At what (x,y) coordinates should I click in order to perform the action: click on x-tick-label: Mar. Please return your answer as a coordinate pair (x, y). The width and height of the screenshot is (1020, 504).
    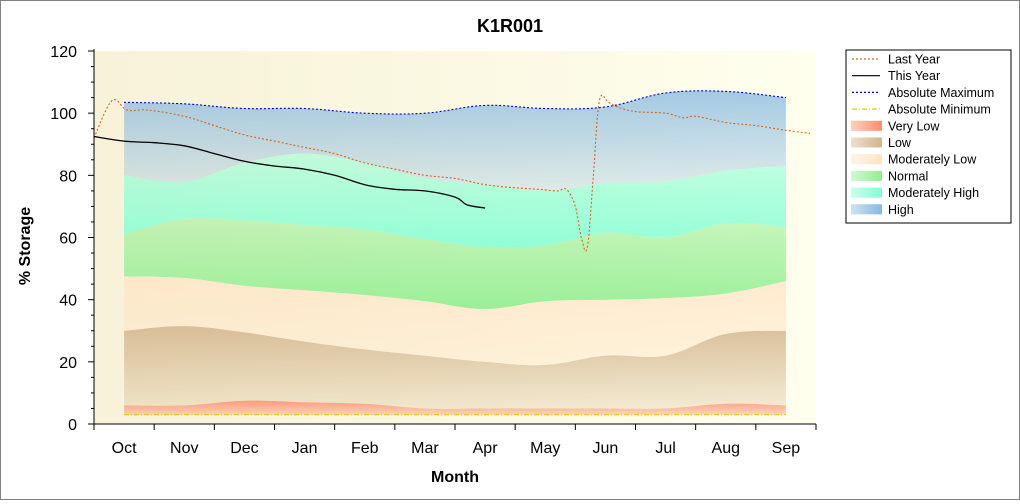
    Looking at the image, I should click on (425, 448).